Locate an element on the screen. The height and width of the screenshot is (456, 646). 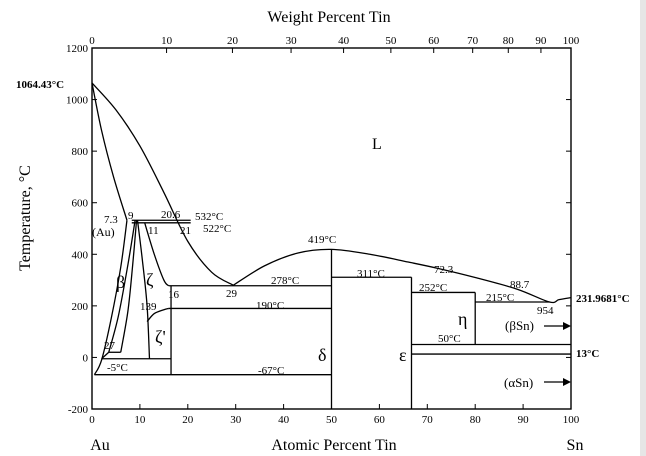
weight-tick-label: 50 is located at coordinates (391, 41).